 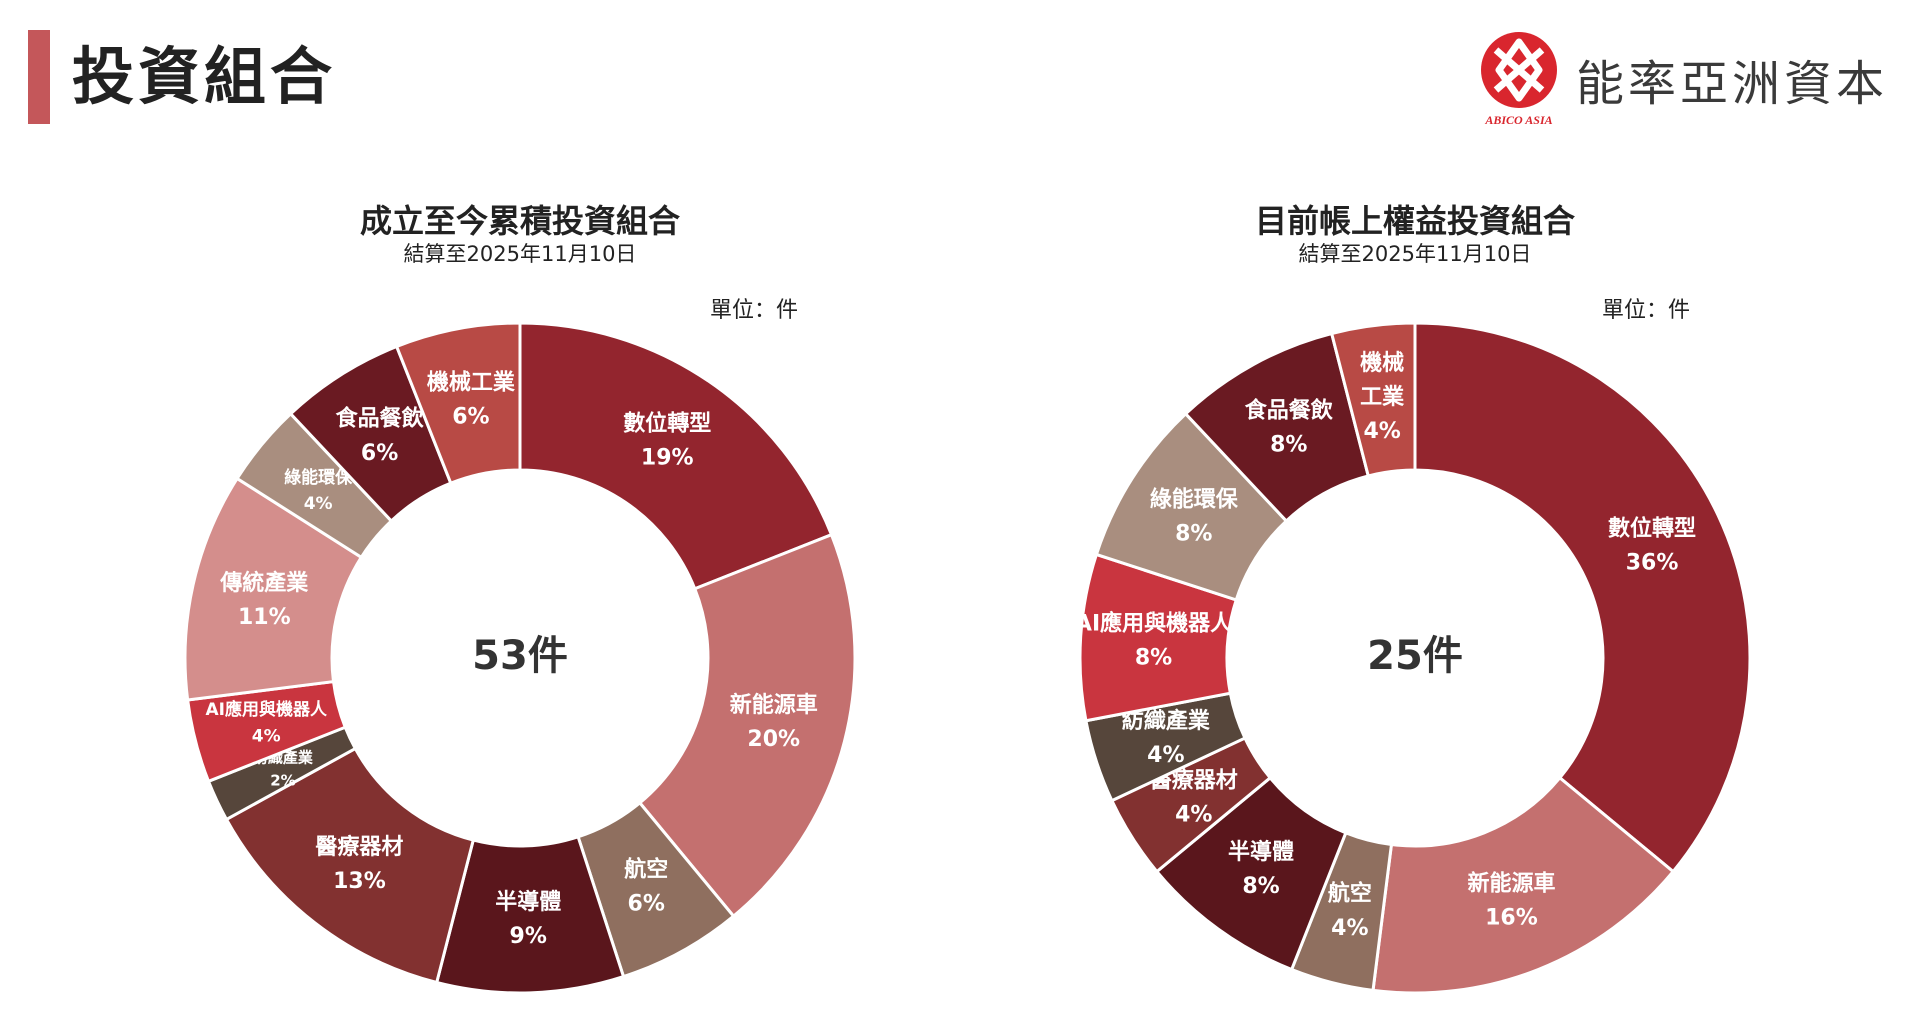 What do you see at coordinates (646, 904) in the screenshot?
I see `slice-percent-航空: 6%` at bounding box center [646, 904].